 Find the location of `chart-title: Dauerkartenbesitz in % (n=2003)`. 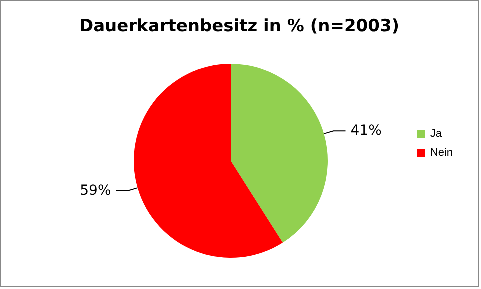

chart-title: Dauerkartenbesitz in % (n=2003) is located at coordinates (239, 26).